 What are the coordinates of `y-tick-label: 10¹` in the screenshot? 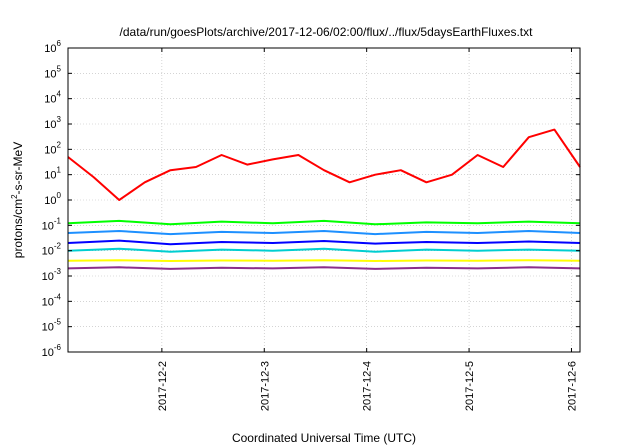 It's located at (52, 174).